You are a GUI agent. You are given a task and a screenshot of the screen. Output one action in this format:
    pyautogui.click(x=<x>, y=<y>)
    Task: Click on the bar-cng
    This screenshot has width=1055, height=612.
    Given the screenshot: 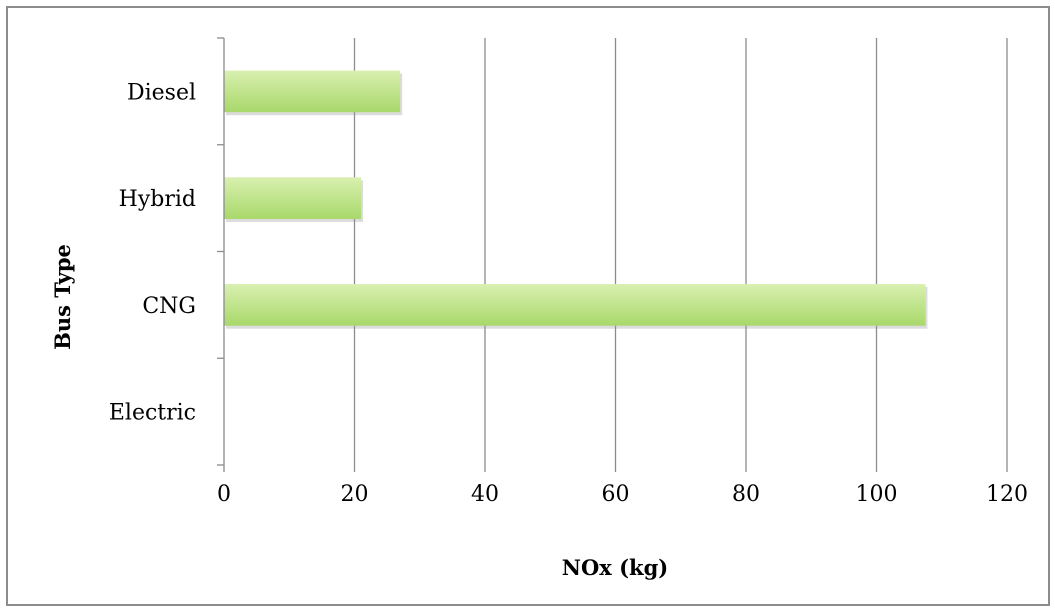 What is the action you would take?
    pyautogui.click(x=575, y=305)
    